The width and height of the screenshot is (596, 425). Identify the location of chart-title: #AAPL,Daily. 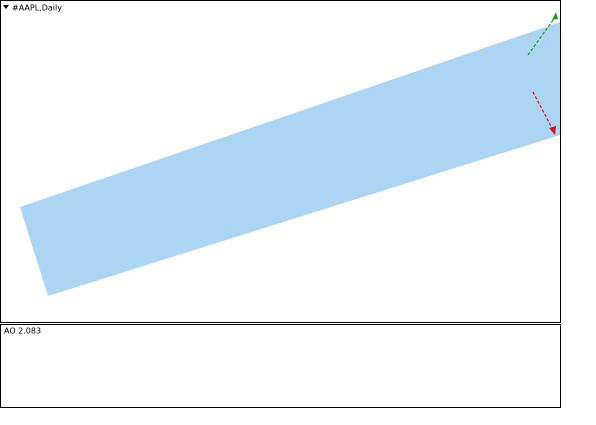
(37, 8).